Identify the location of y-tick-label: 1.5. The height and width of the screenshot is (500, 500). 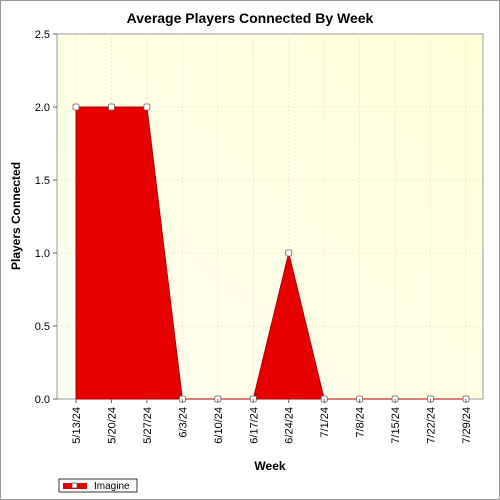
(42, 181).